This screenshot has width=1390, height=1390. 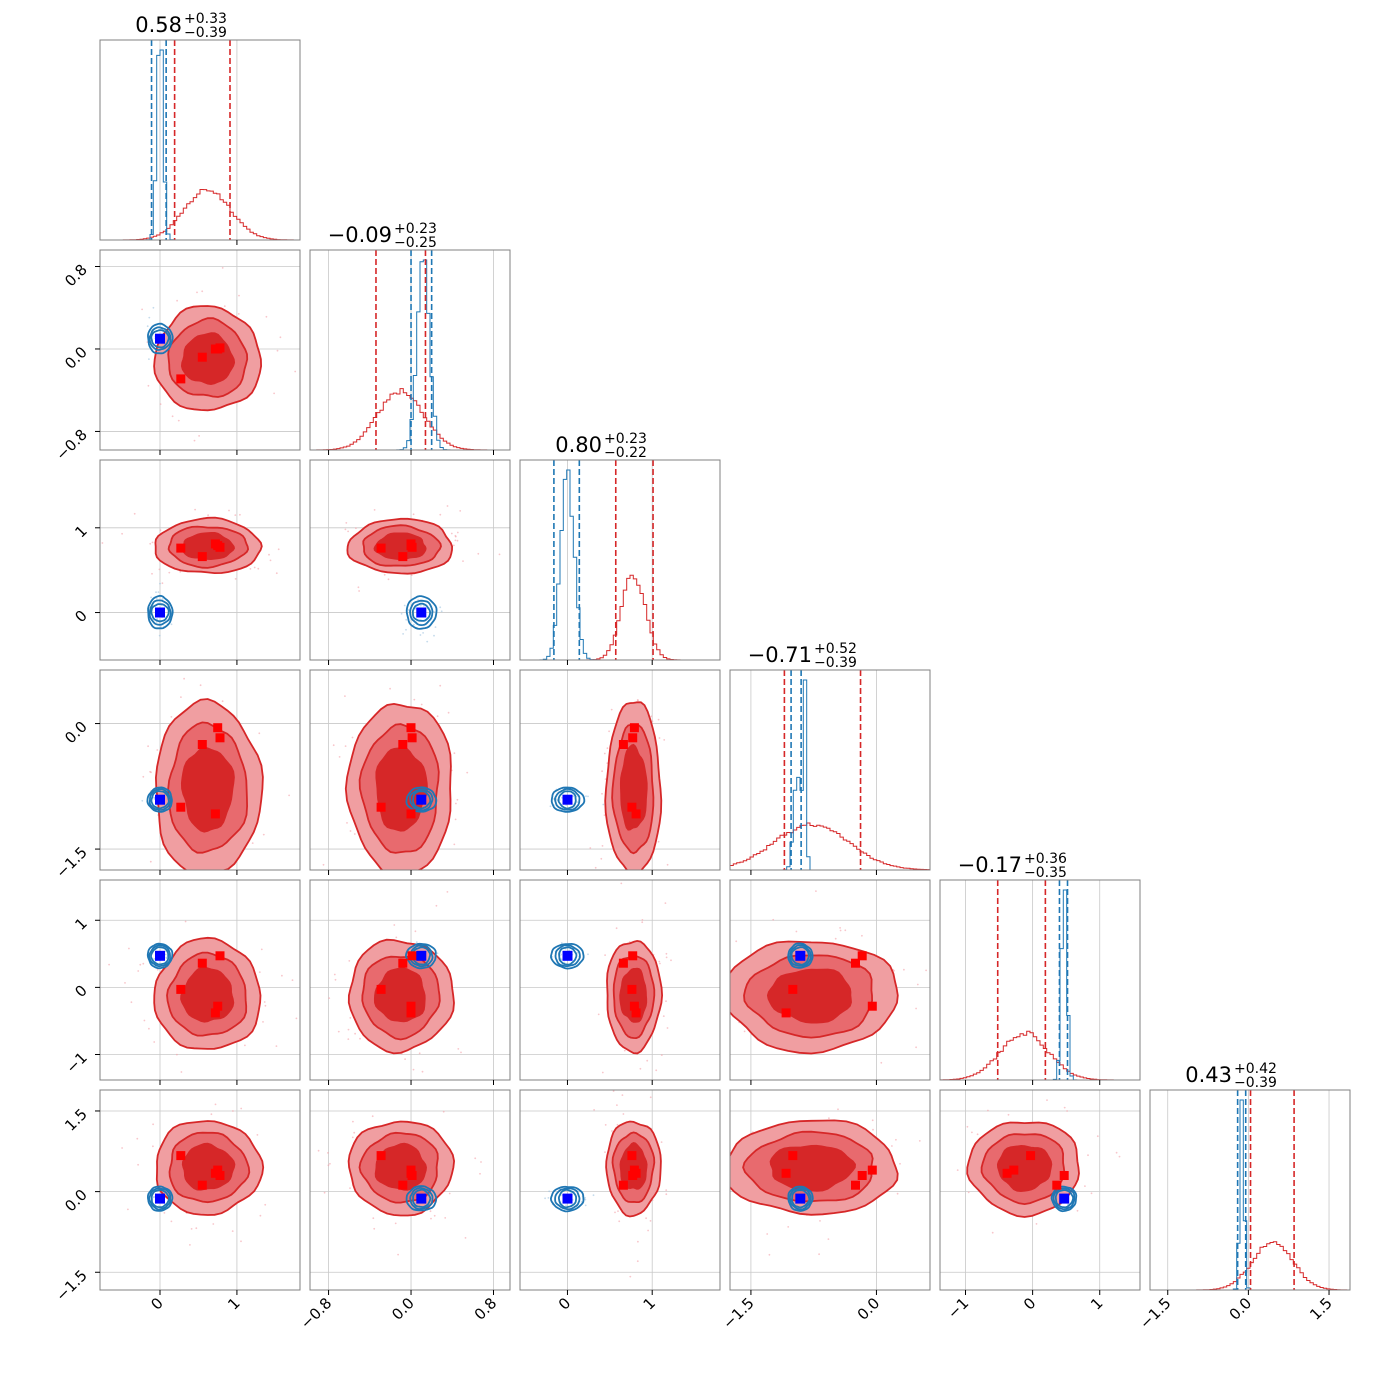 I want to click on x-tick-label: 1, so click(x=1096, y=1303).